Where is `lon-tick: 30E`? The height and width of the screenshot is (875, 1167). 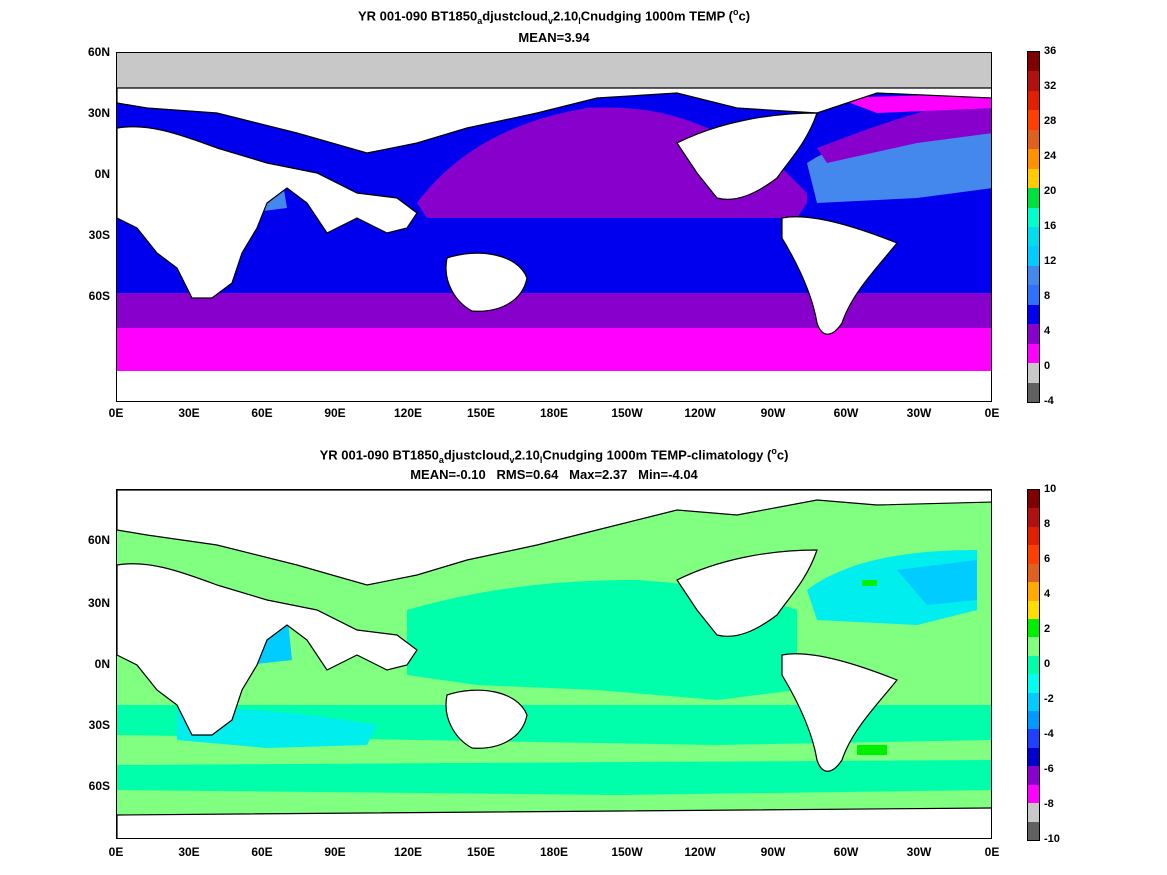
lon-tick: 30E is located at coordinates (189, 852).